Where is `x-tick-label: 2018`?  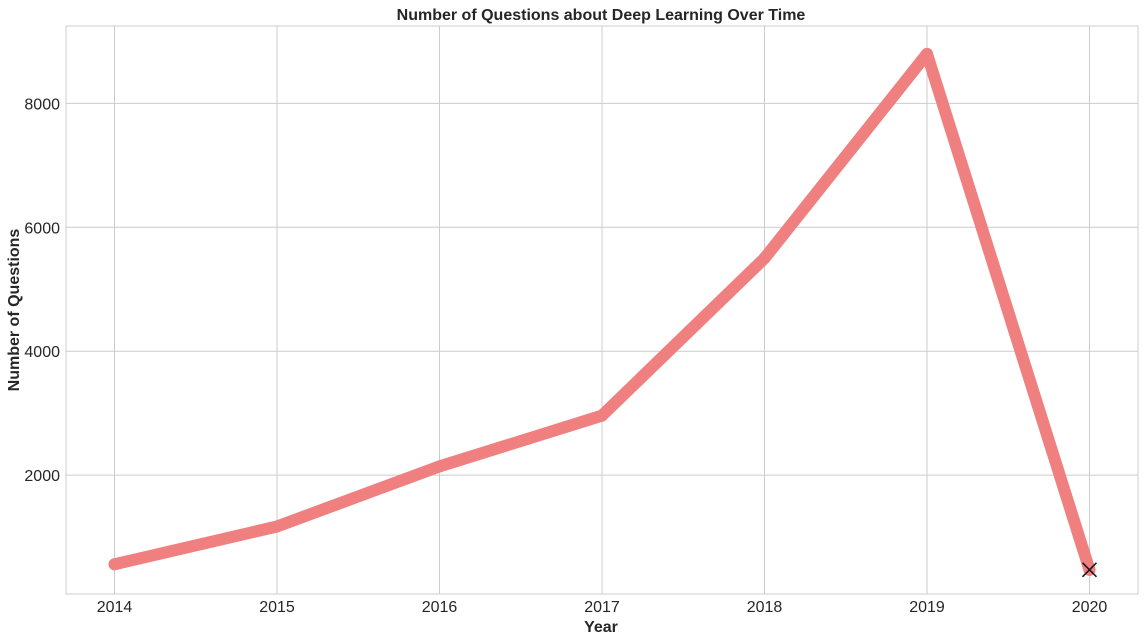
x-tick-label: 2018 is located at coordinates (765, 607).